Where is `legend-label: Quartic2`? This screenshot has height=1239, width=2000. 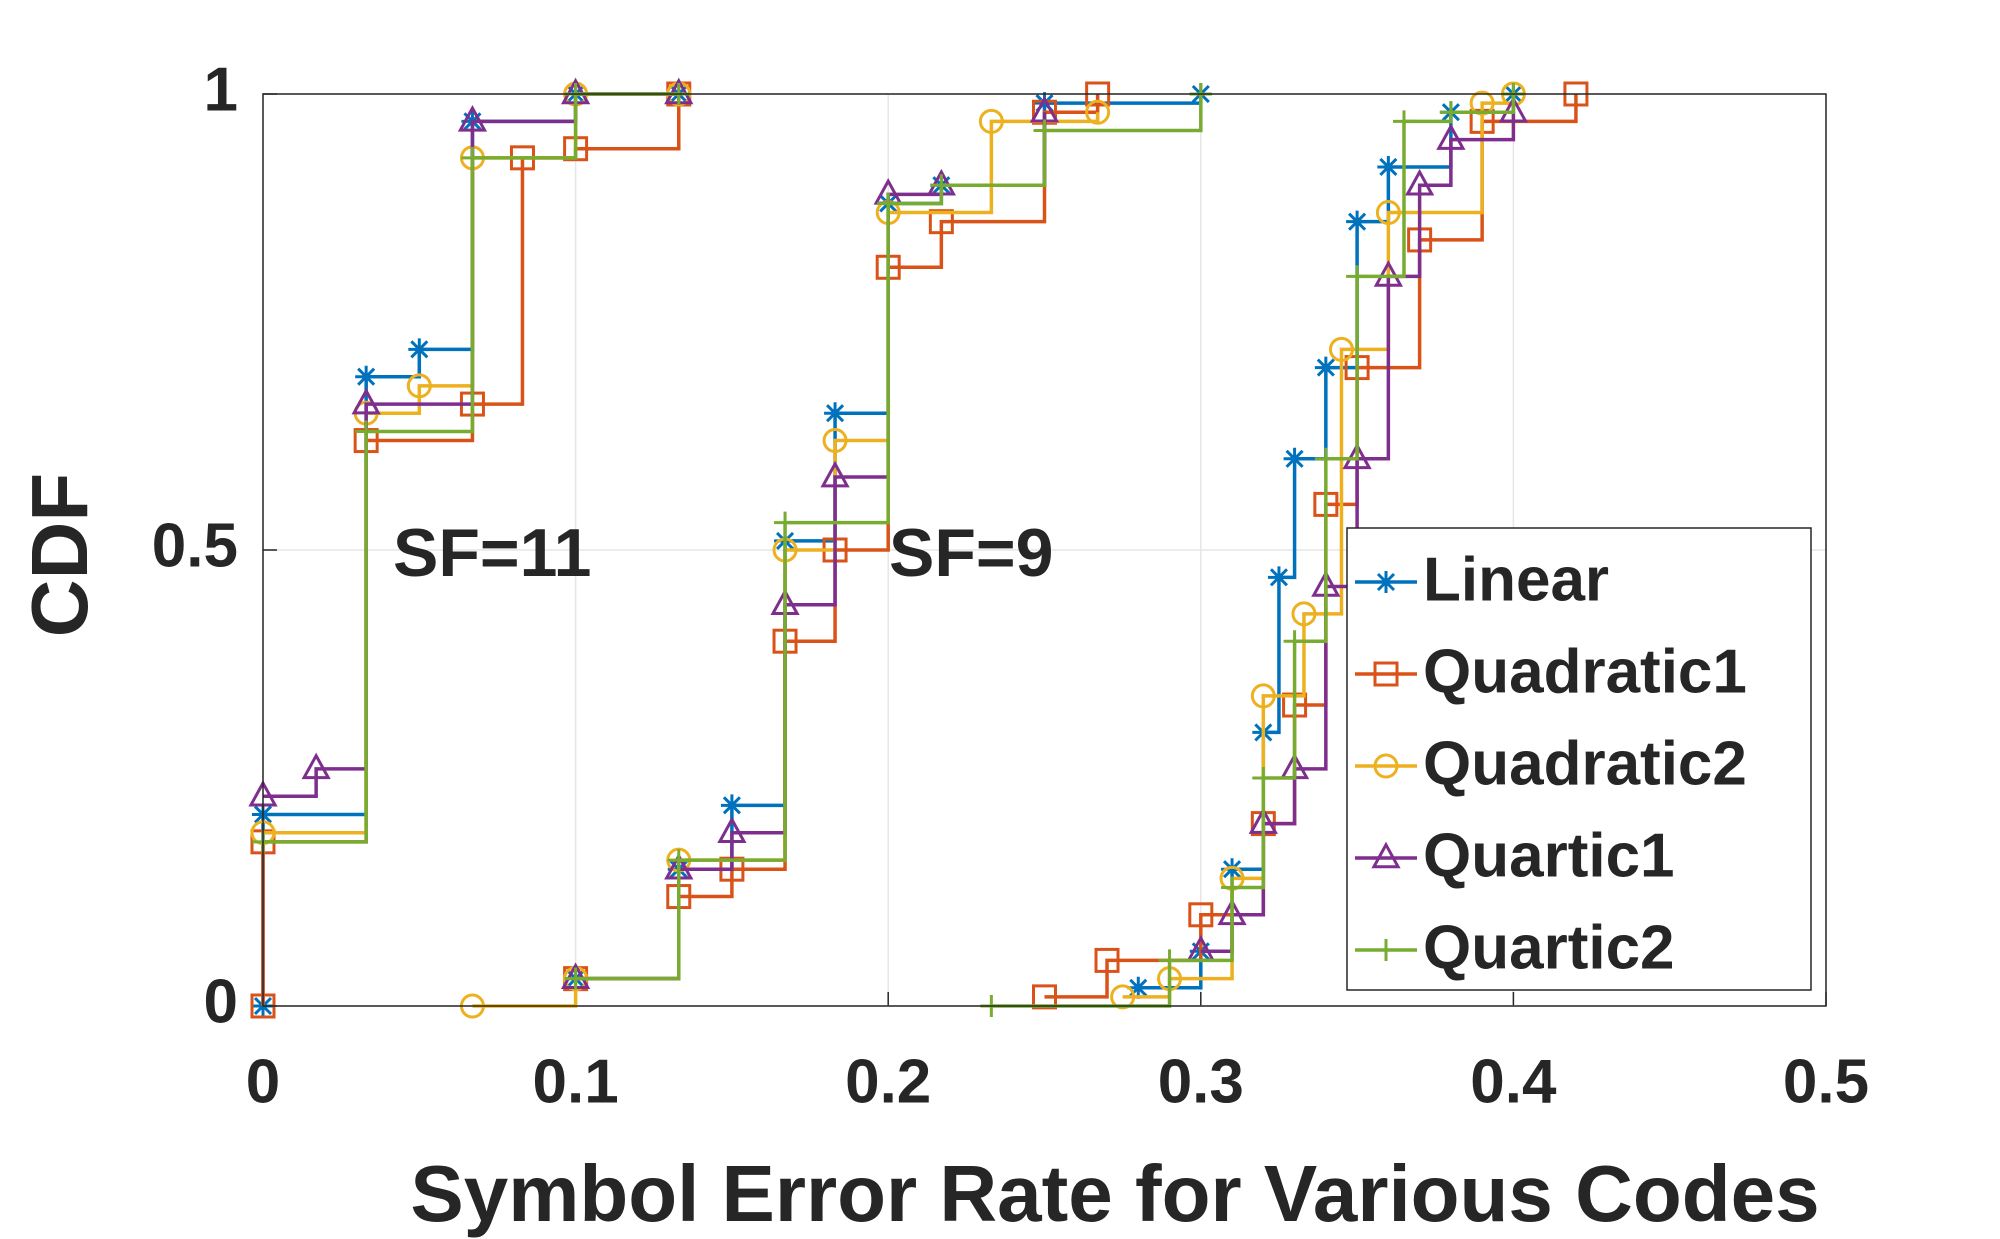
legend-label: Quartic2 is located at coordinates (1549, 947).